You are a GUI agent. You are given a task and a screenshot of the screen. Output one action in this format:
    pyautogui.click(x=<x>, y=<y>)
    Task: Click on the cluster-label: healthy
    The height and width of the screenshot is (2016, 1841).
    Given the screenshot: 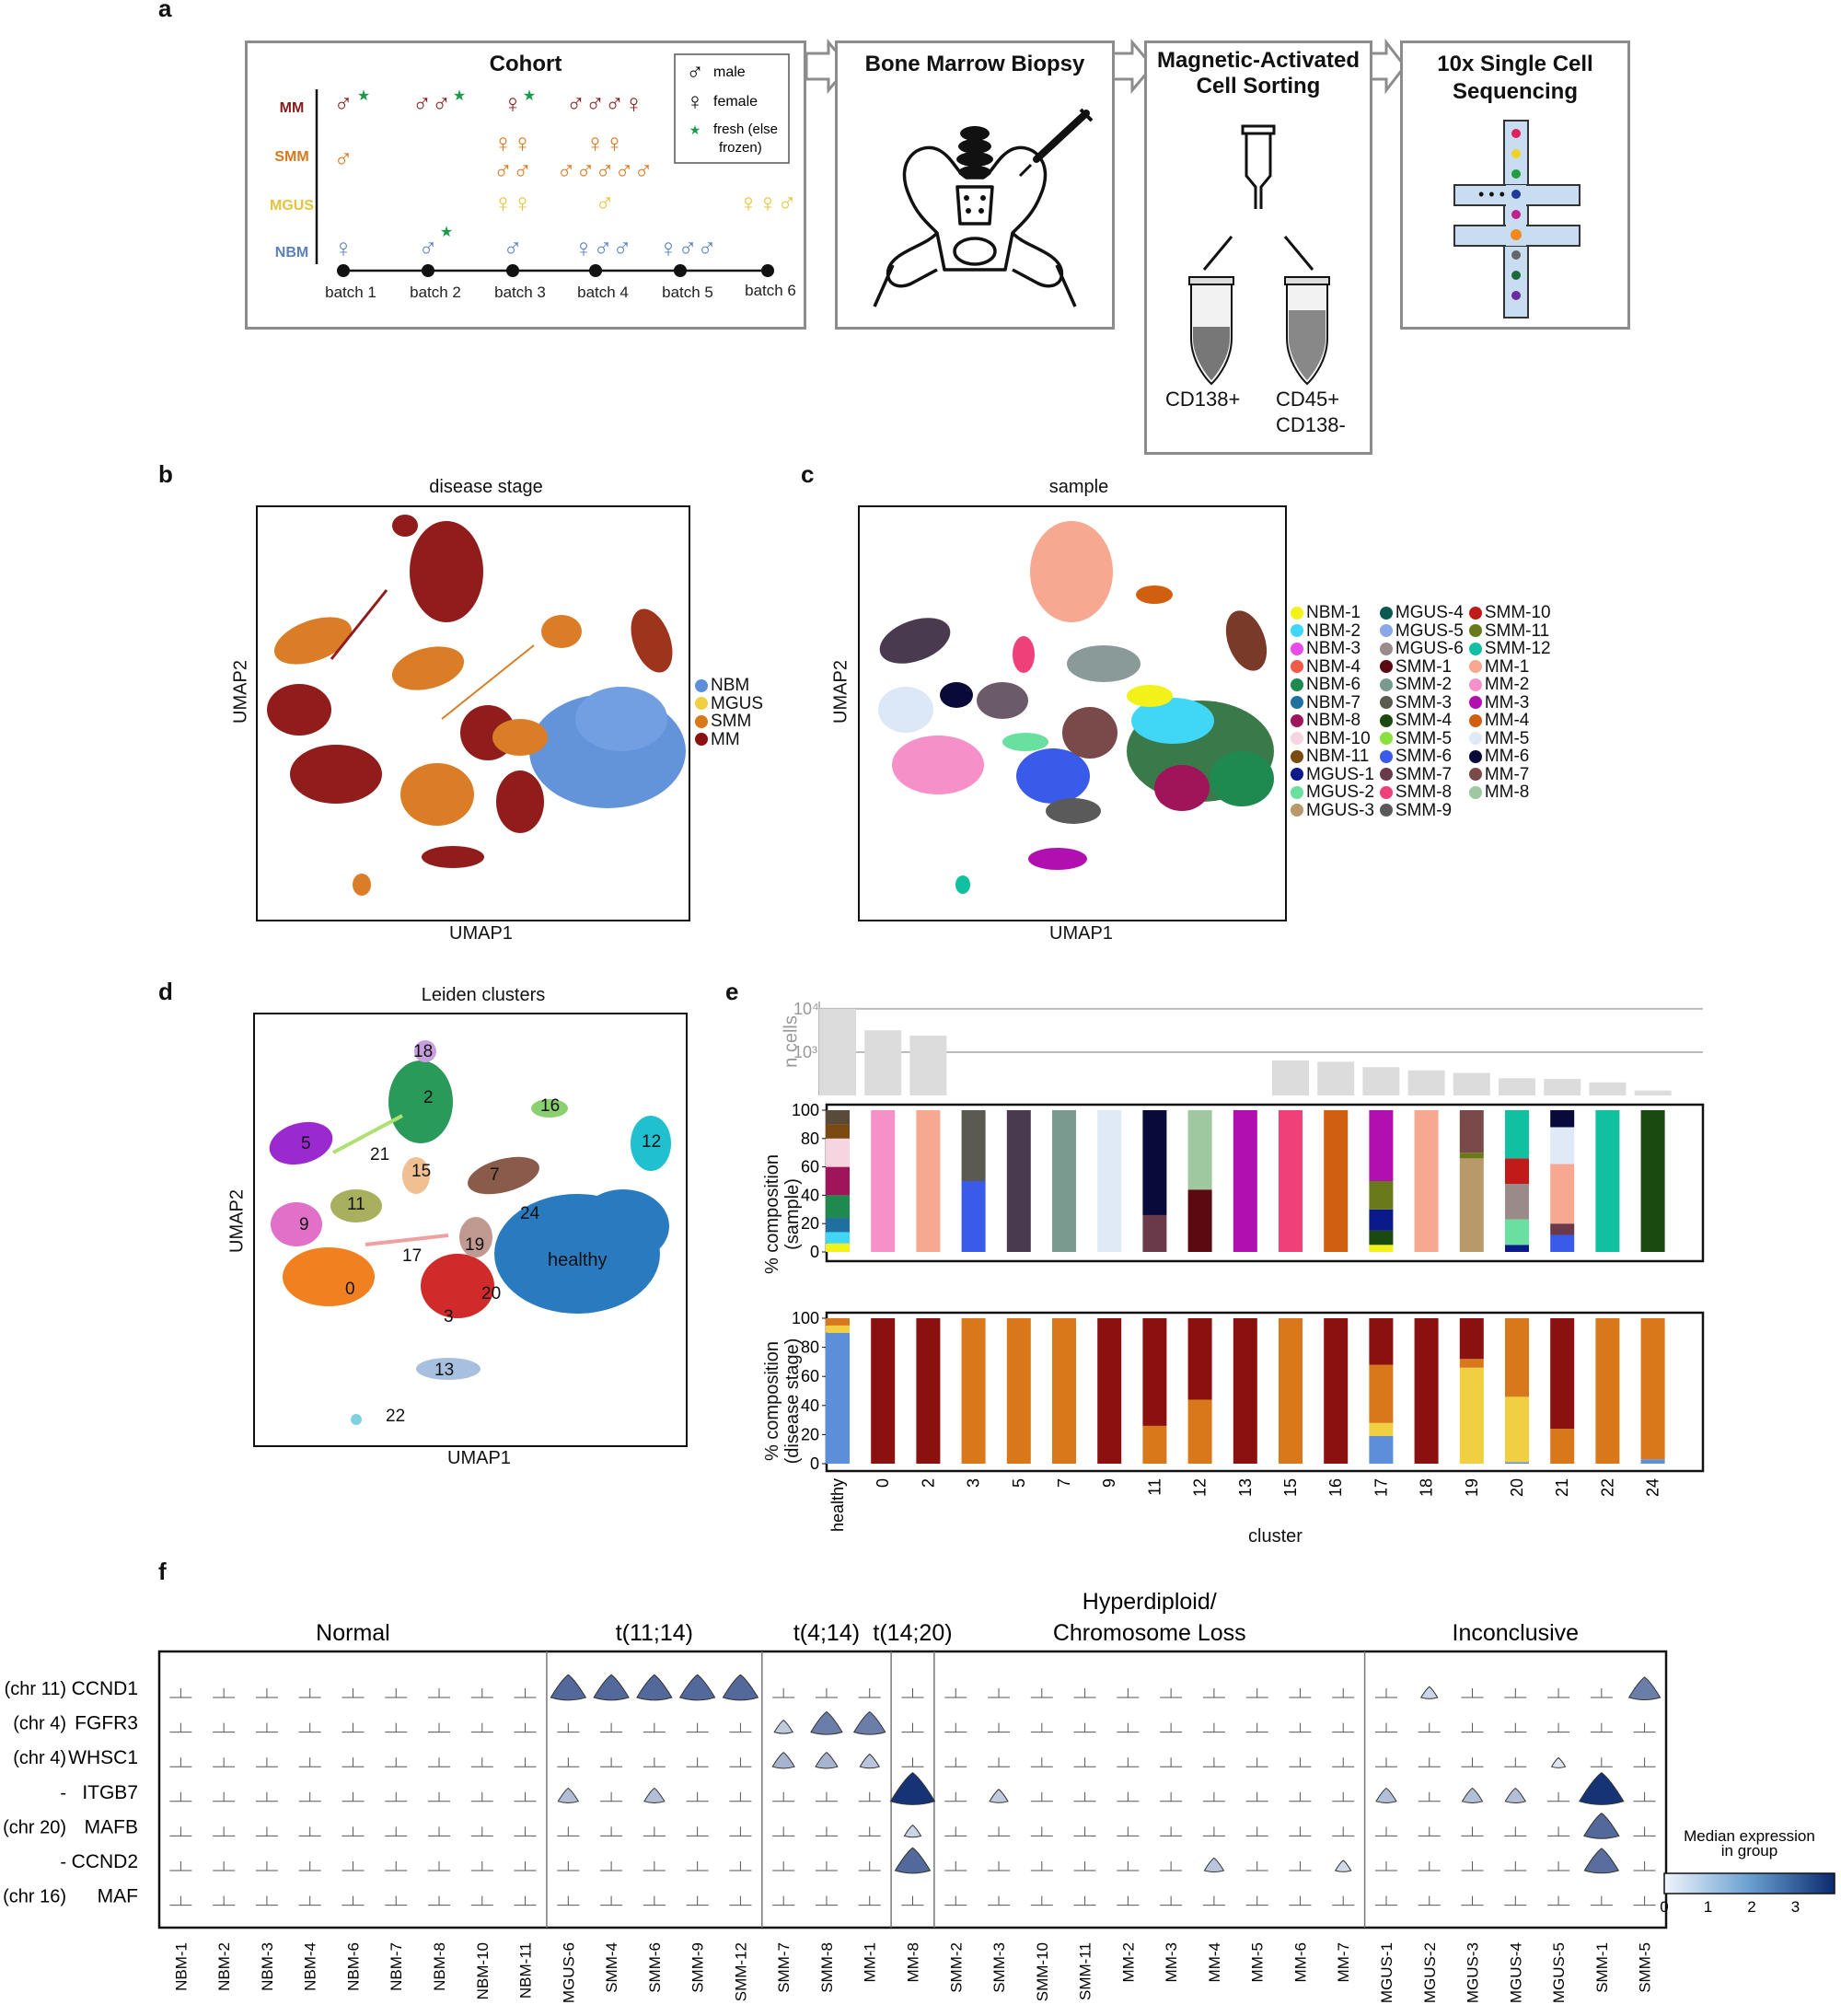 What is the action you would take?
    pyautogui.click(x=578, y=1260)
    